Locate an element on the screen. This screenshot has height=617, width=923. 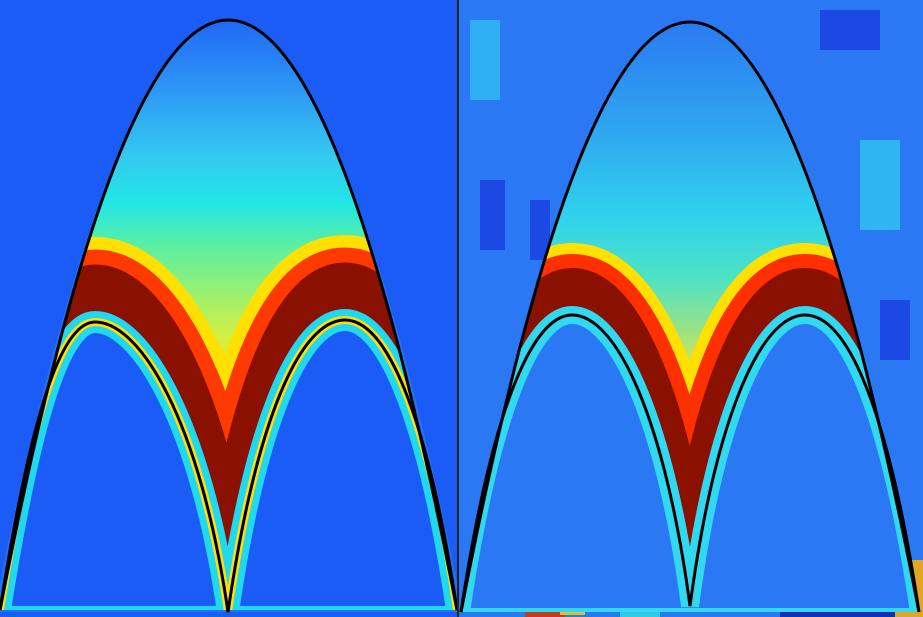
divider is located at coordinates (458, 308).